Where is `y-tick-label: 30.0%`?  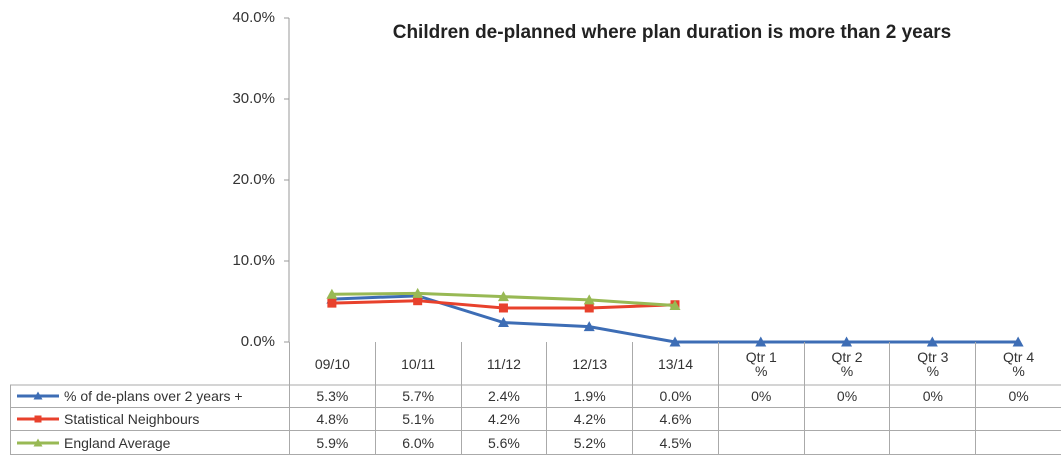
y-tick-label: 30.0% is located at coordinates (253, 98).